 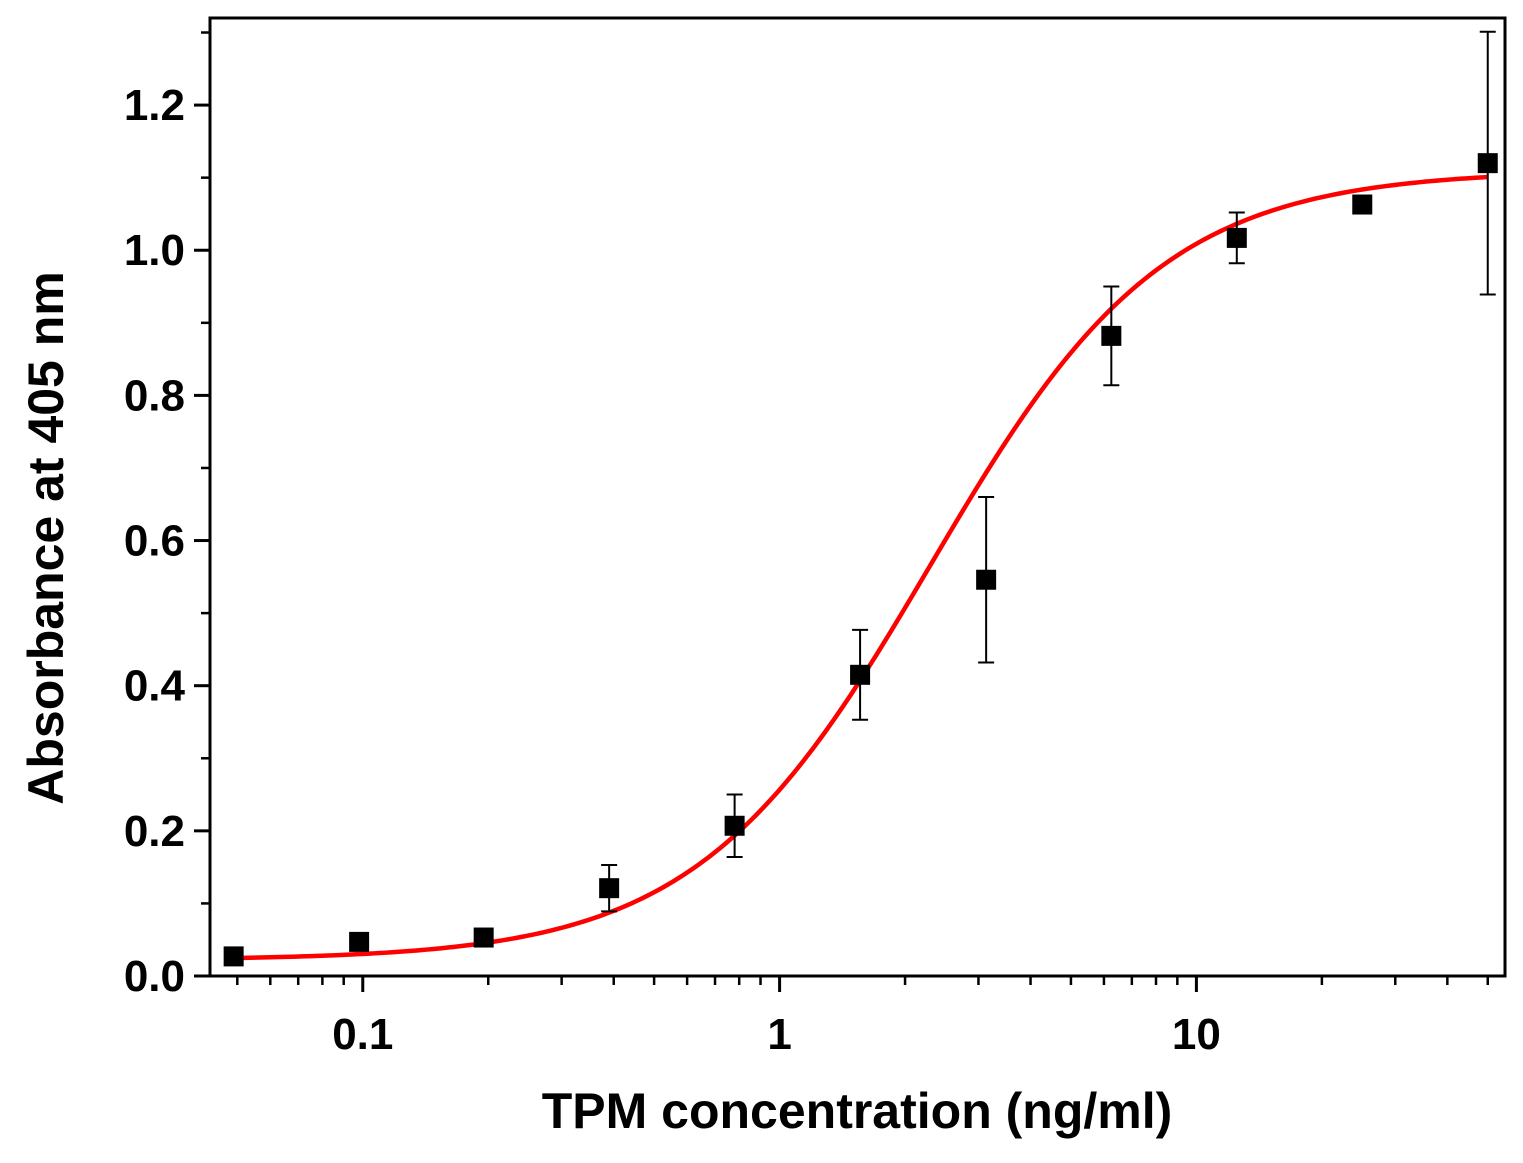 What do you see at coordinates (362, 1034) in the screenshot?
I see `x-tick-label: 0.1` at bounding box center [362, 1034].